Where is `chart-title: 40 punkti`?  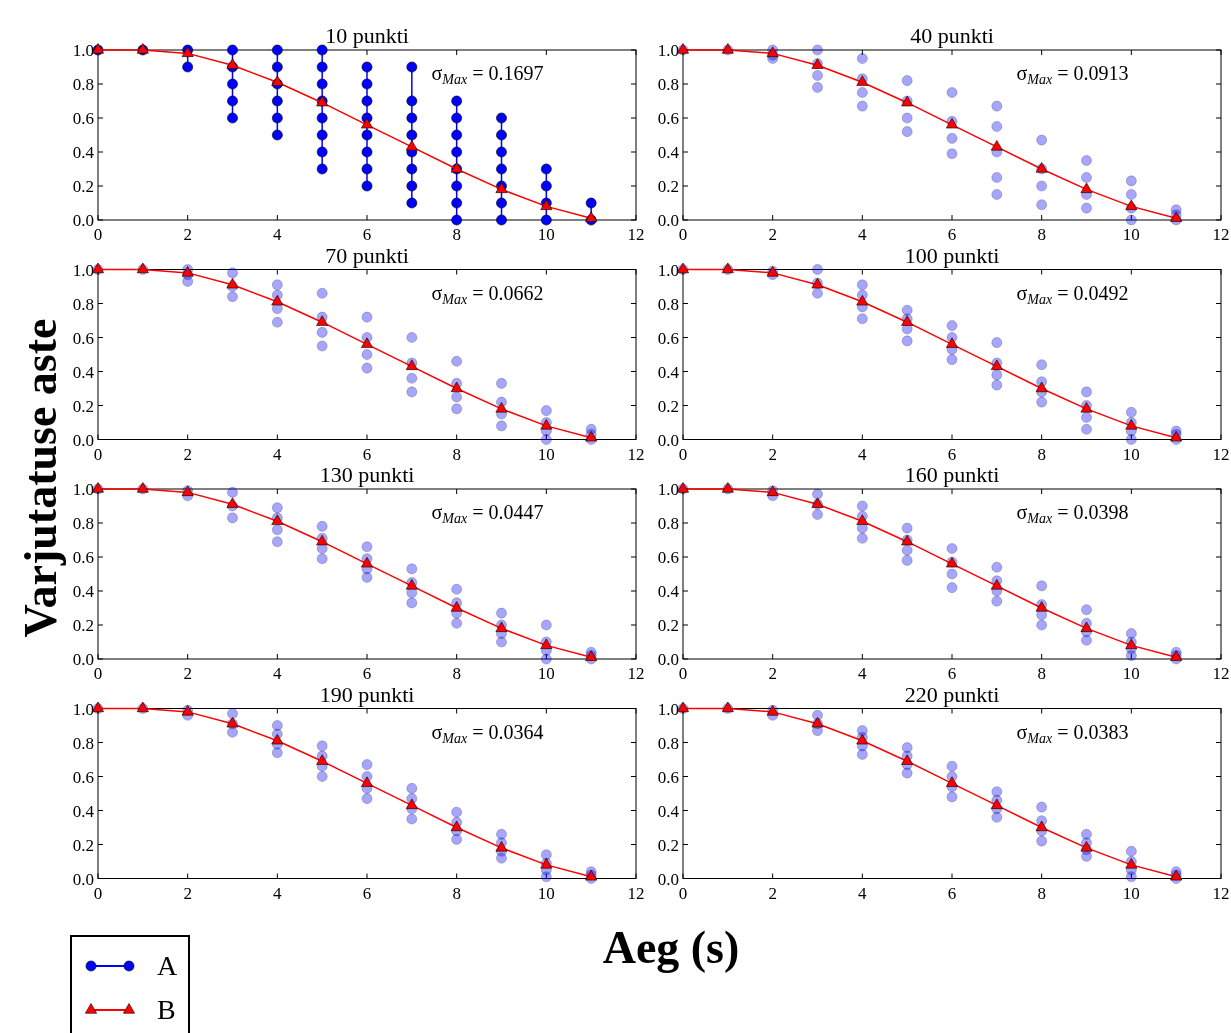
chart-title: 40 punkti is located at coordinates (952, 35).